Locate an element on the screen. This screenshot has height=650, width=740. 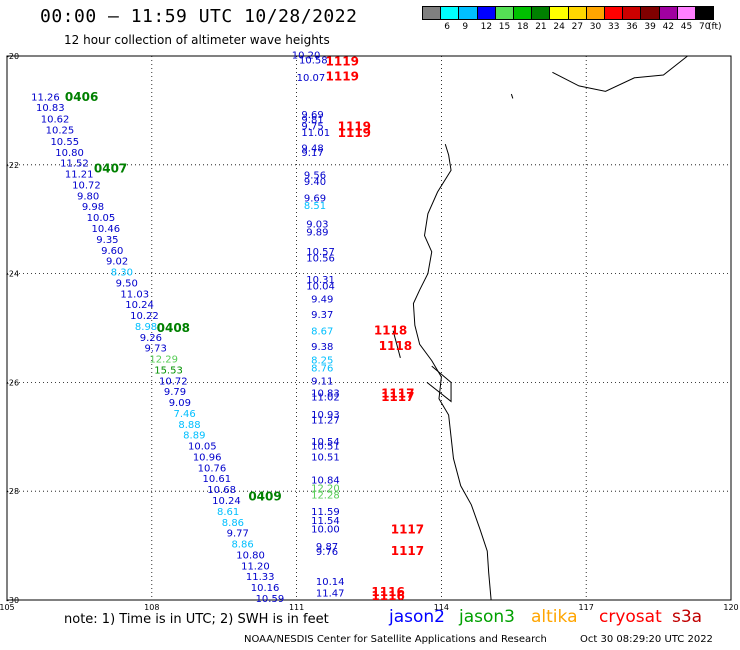
legend-label: 12 is located at coordinates (486, 27).